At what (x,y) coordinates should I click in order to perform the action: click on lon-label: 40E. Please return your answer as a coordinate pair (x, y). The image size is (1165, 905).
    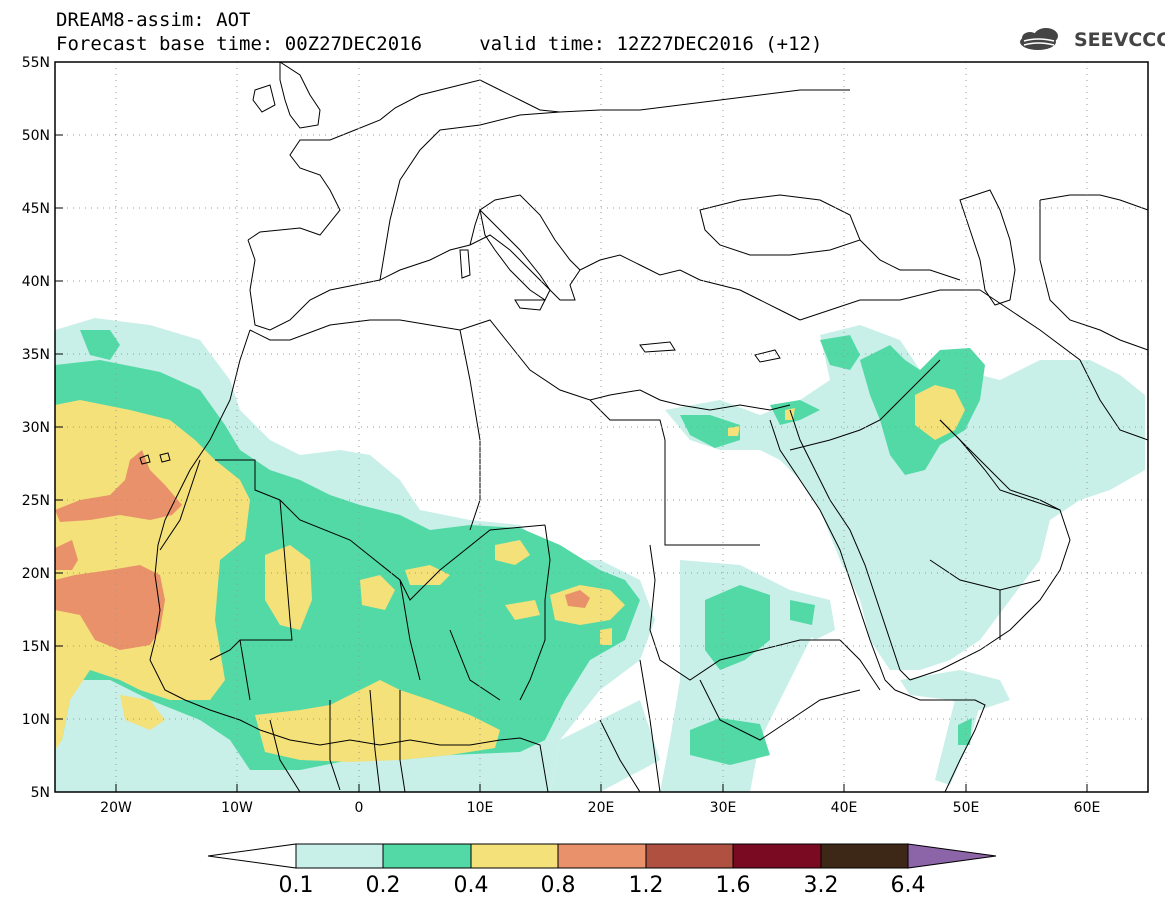
    Looking at the image, I should click on (844, 808).